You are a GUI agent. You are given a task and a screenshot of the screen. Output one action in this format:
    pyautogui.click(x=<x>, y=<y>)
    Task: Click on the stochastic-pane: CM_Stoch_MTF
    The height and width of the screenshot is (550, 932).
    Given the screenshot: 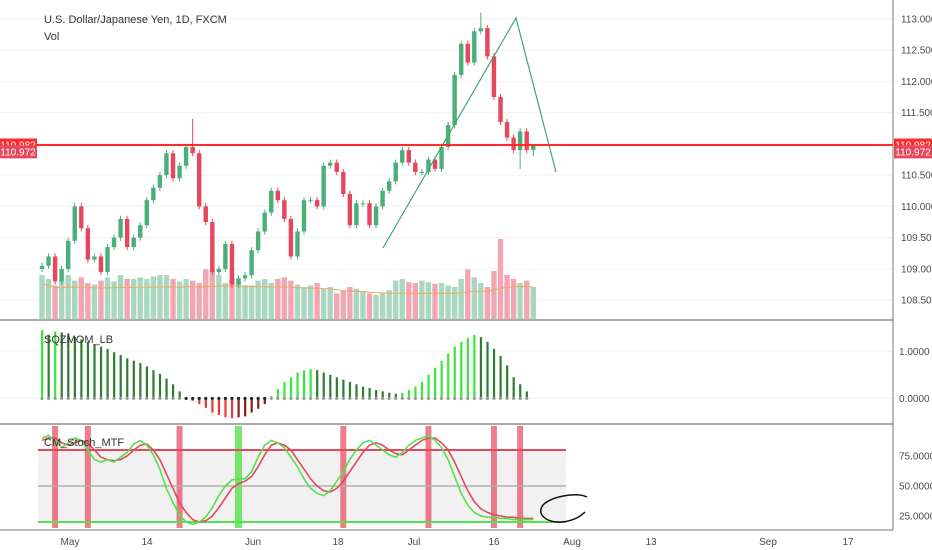 What is the action you would take?
    pyautogui.click(x=313, y=477)
    